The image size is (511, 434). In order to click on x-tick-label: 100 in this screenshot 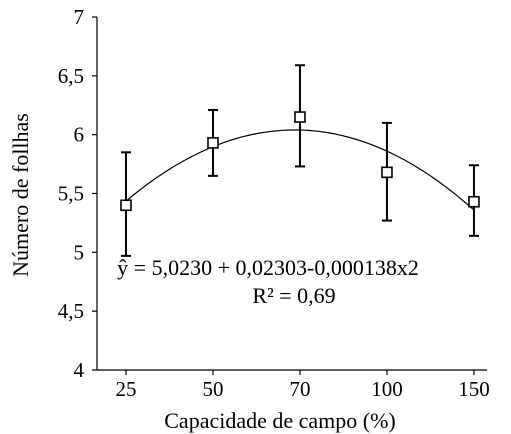, I will do `click(387, 389)`.